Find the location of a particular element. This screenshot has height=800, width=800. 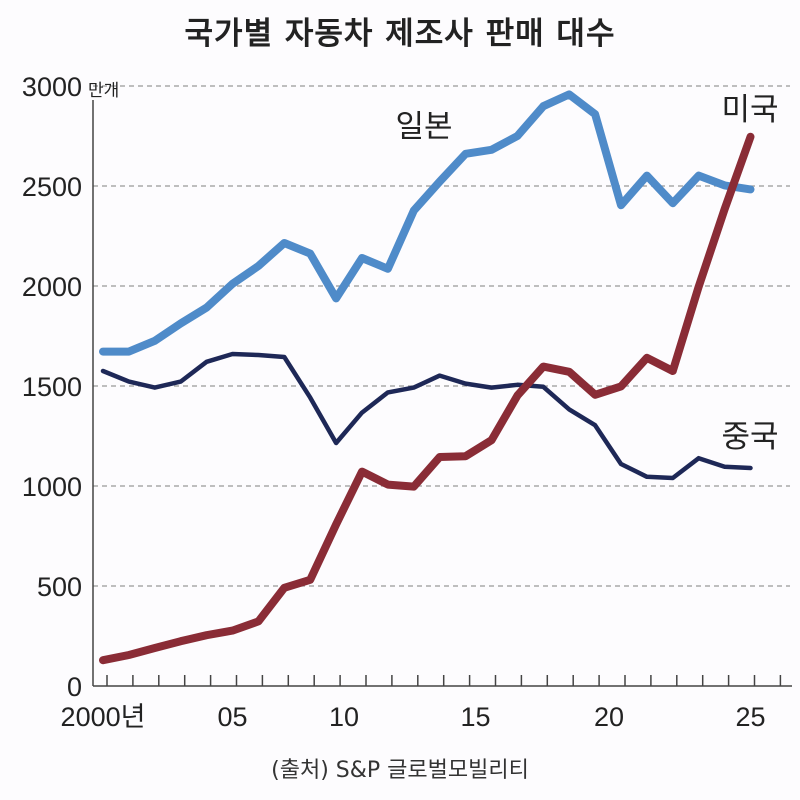

x-tick-label: 15 is located at coordinates (475, 717).